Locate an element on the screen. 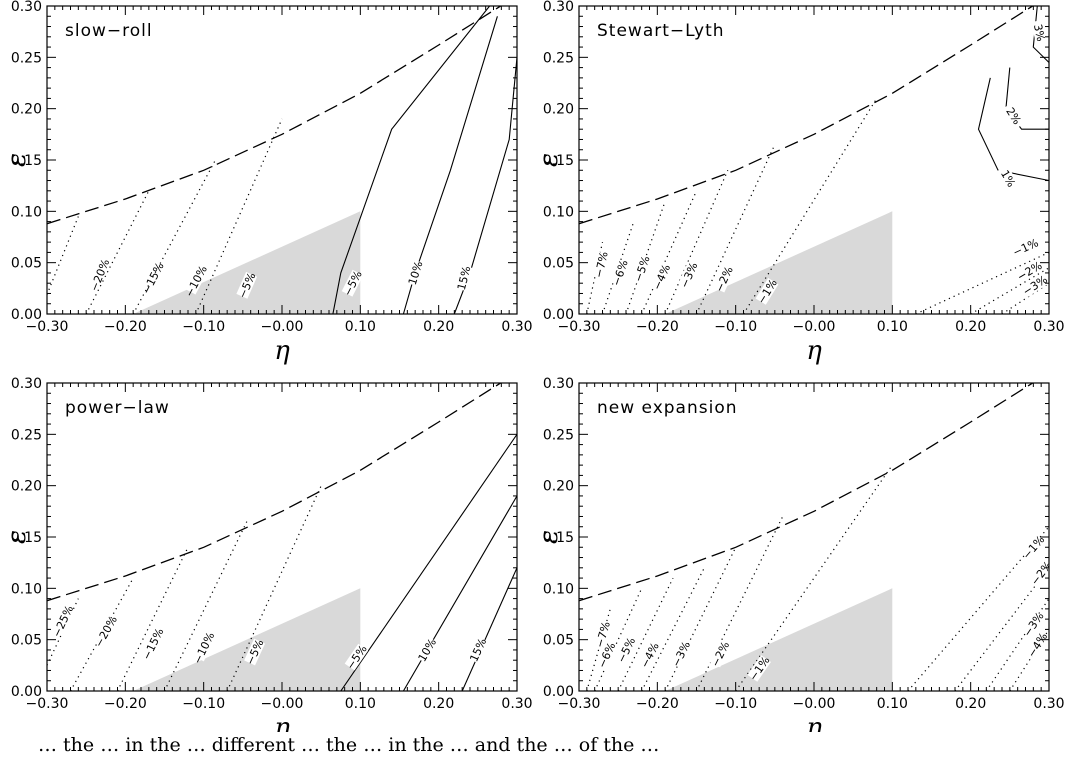 Image resolution: width=1067 pixels, height=758 pixels. x-tick-label: 0.10 is located at coordinates (360, 327).